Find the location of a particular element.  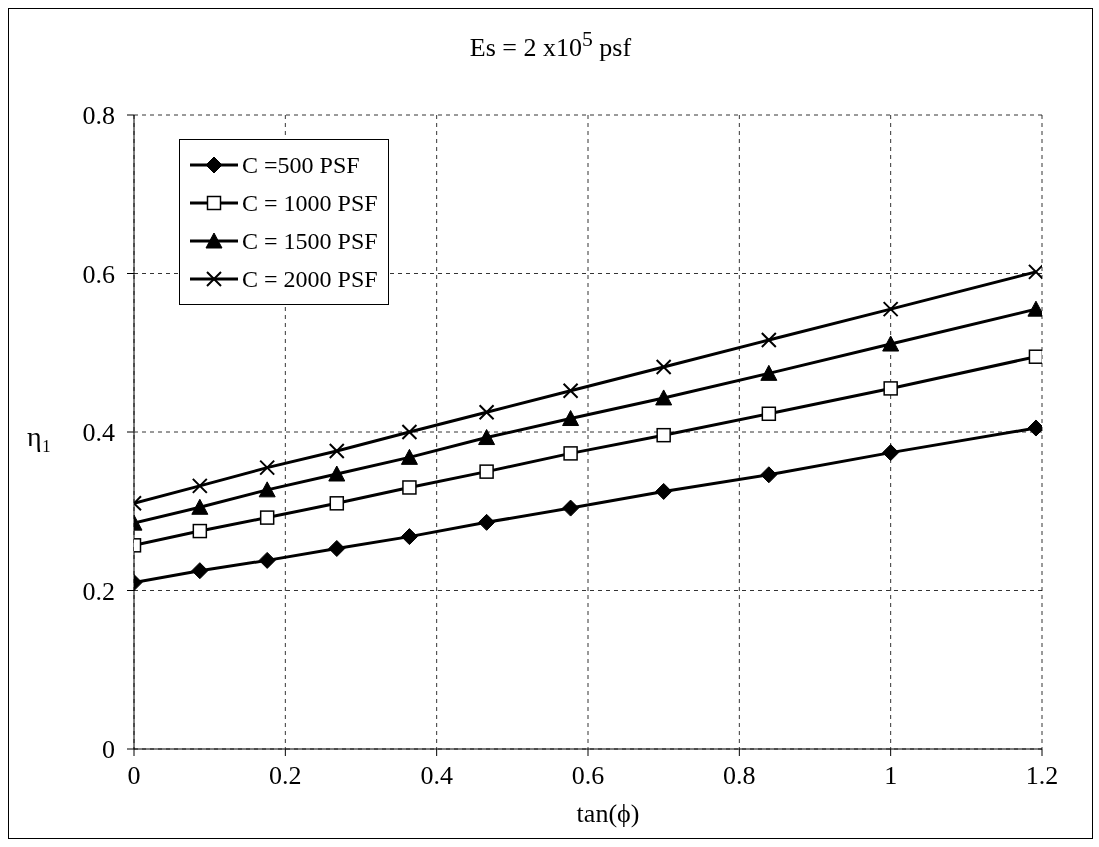

chart-title: Es = 2 x10$^{5}$ psf is located at coordinates (550, 45).